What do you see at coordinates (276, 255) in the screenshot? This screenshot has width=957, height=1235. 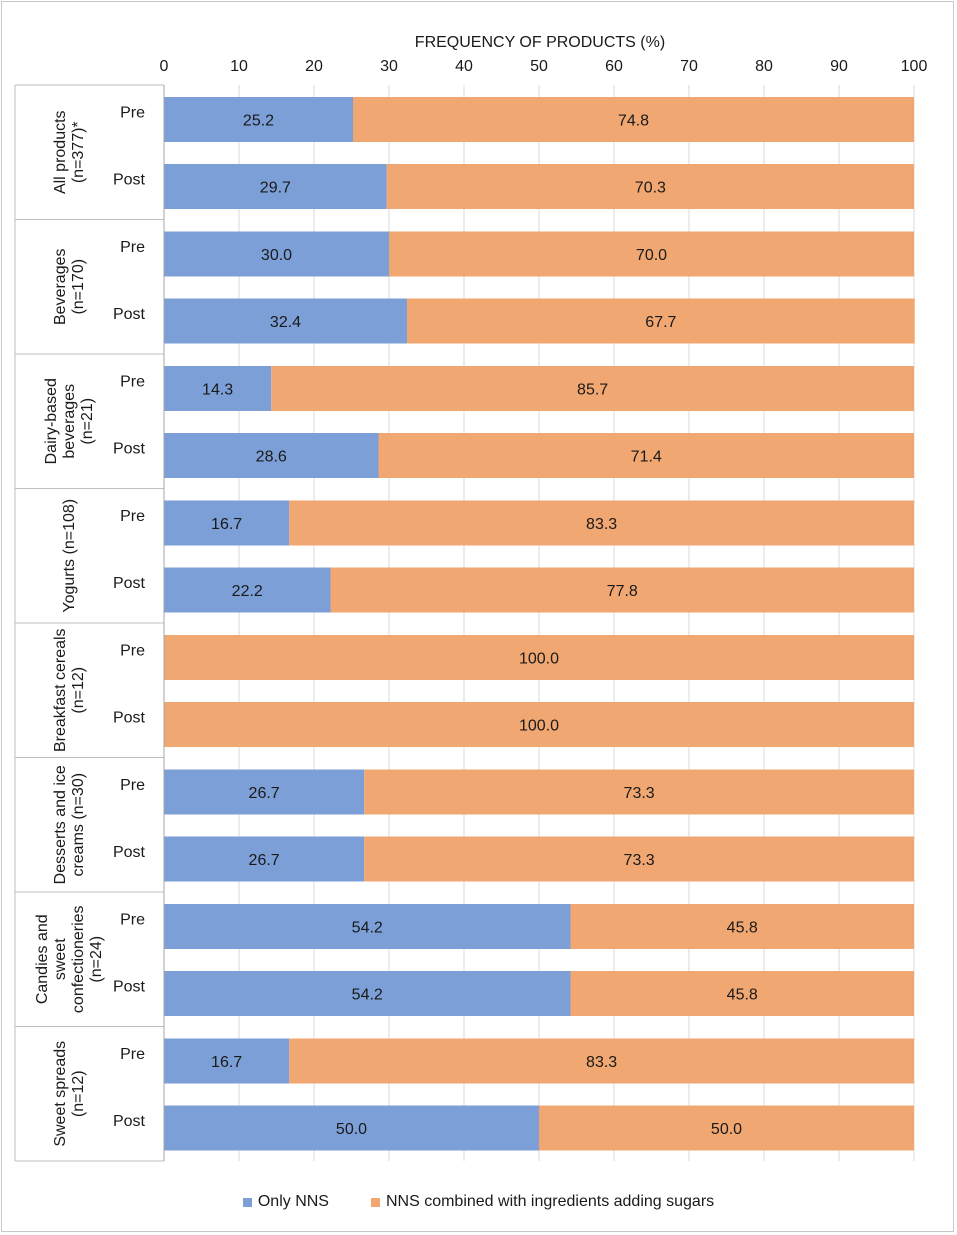 I see `bar-value-label: 30.0` at bounding box center [276, 255].